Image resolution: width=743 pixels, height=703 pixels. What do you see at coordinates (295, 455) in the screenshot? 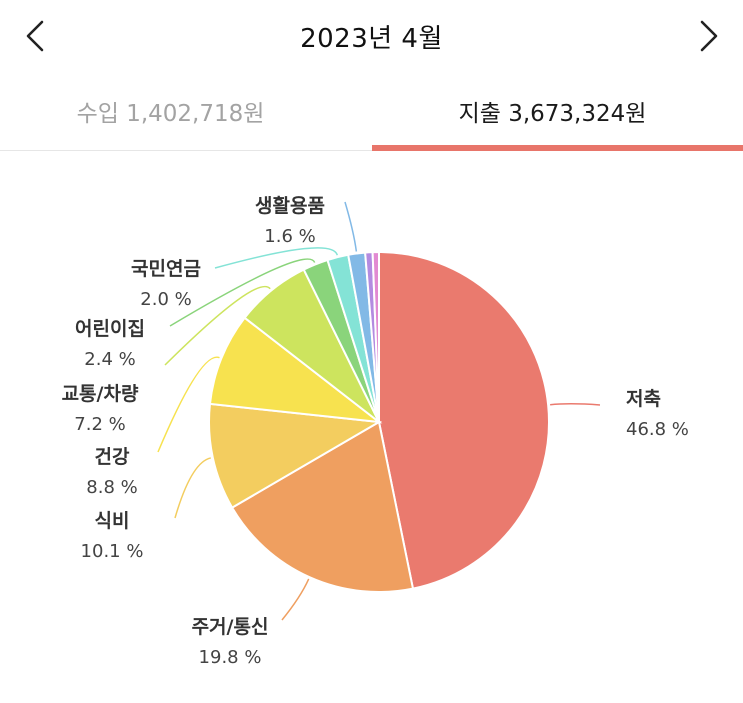
I see `pie-slice-식비` at bounding box center [295, 455].